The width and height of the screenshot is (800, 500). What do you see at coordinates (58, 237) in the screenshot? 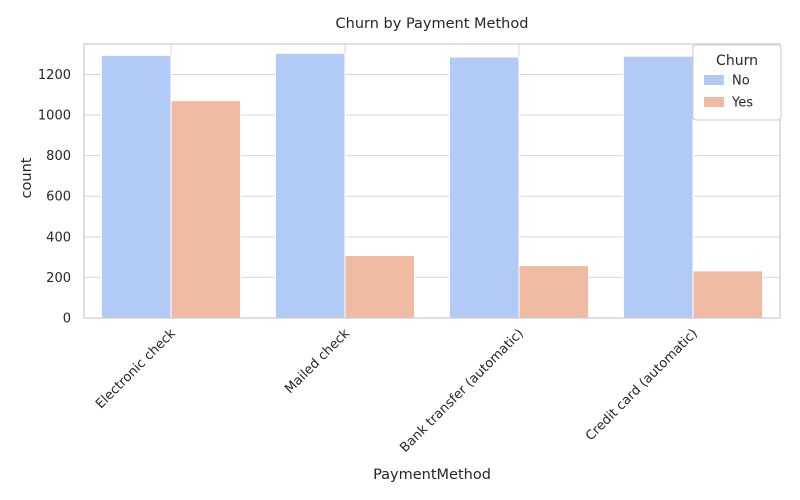
I see `y-tick-label: 400` at bounding box center [58, 237].